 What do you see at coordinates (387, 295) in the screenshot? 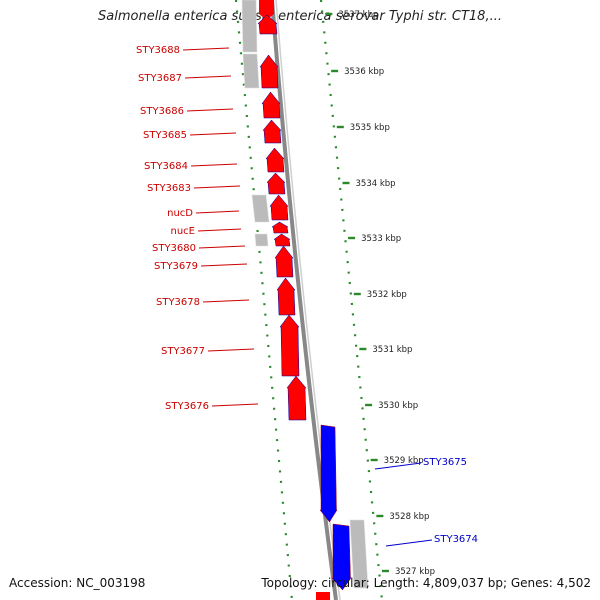
I see `tick-label: 3532 kbp` at bounding box center [387, 295].